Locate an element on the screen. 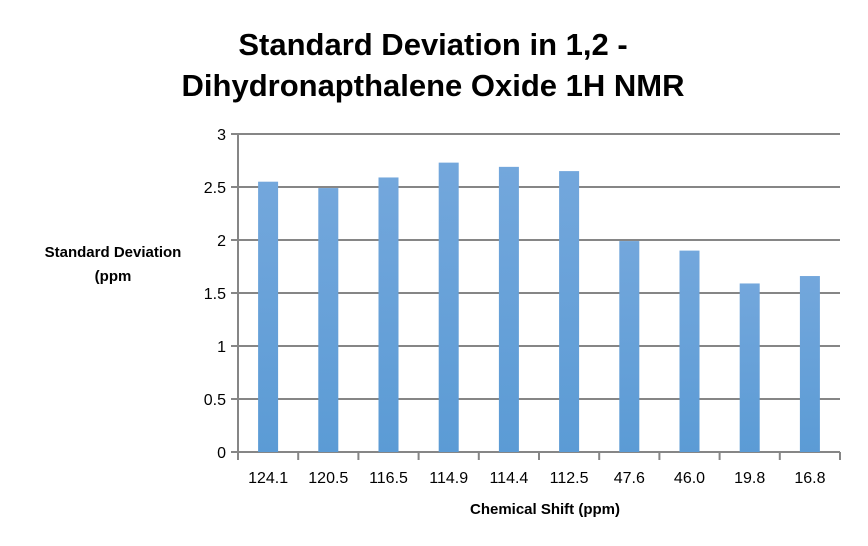  bar-114.9 is located at coordinates (448, 307).